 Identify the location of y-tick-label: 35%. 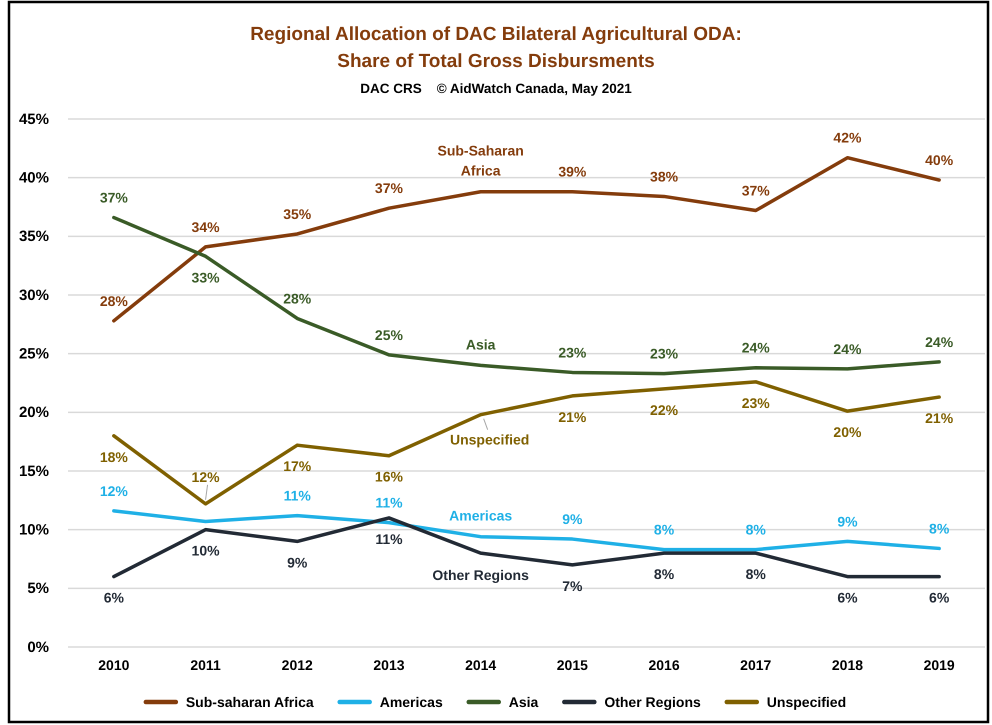
(33, 237).